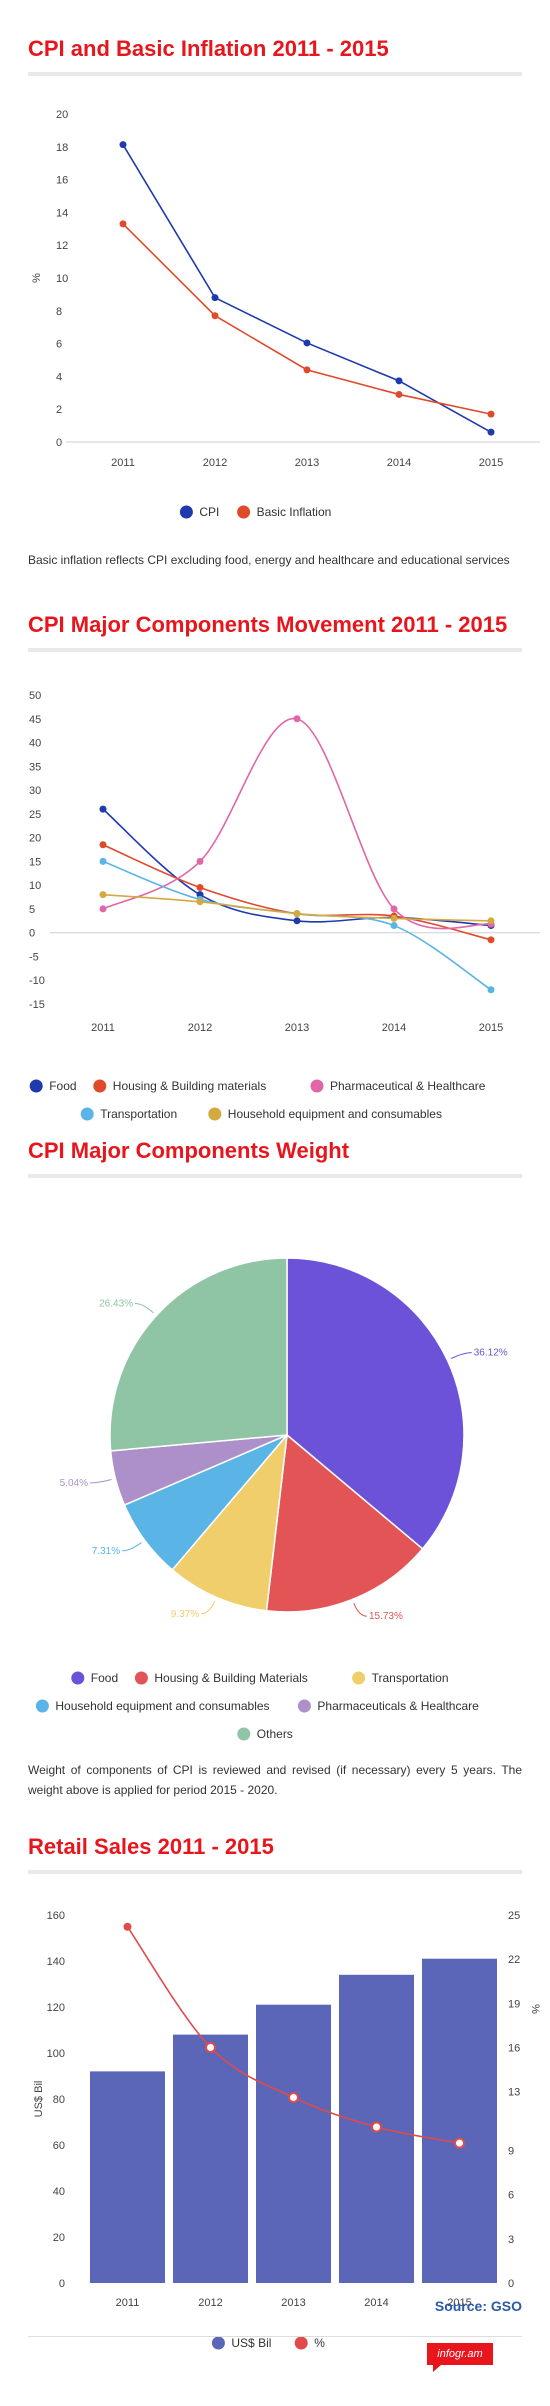 Image resolution: width=550 pixels, height=2406 pixels. What do you see at coordinates (32, 910) in the screenshot?
I see `y-tick-label: 5` at bounding box center [32, 910].